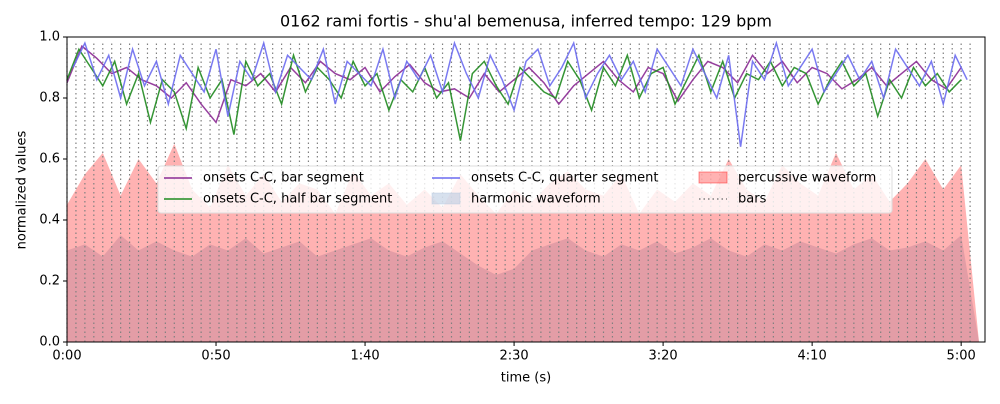  What do you see at coordinates (283, 178) in the screenshot?
I see `legend-label: onsets C-C, bar segment` at bounding box center [283, 178].